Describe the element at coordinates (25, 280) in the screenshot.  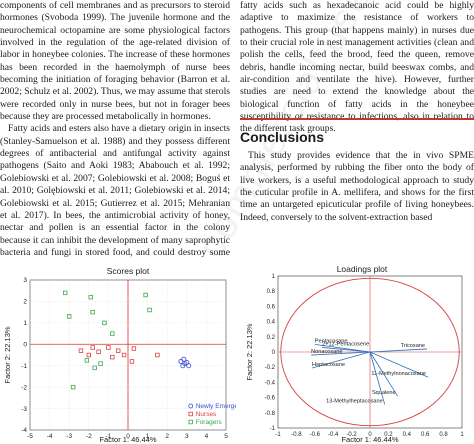
I see `y-tick-label: 3` at that location.